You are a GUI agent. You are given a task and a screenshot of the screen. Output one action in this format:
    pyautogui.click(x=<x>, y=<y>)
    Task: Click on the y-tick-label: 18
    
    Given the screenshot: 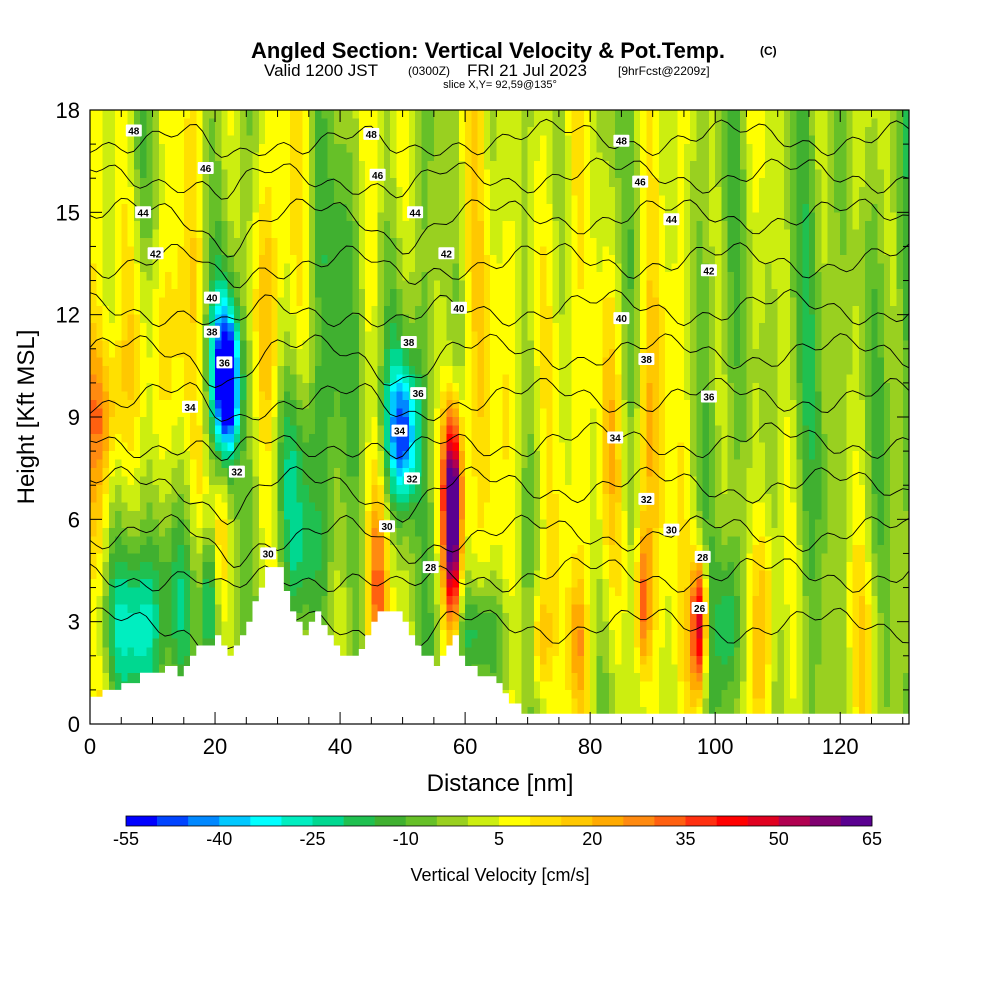 What is the action you would take?
    pyautogui.click(x=68, y=110)
    